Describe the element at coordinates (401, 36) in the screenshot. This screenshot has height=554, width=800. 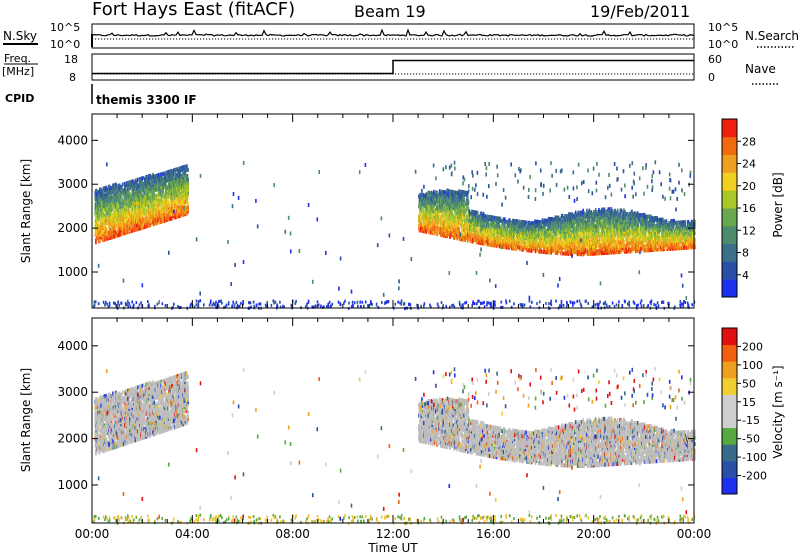
I see `noise-strip: N.Sky 10^5 10^0 10^5 10^0 N.Search` at that location.